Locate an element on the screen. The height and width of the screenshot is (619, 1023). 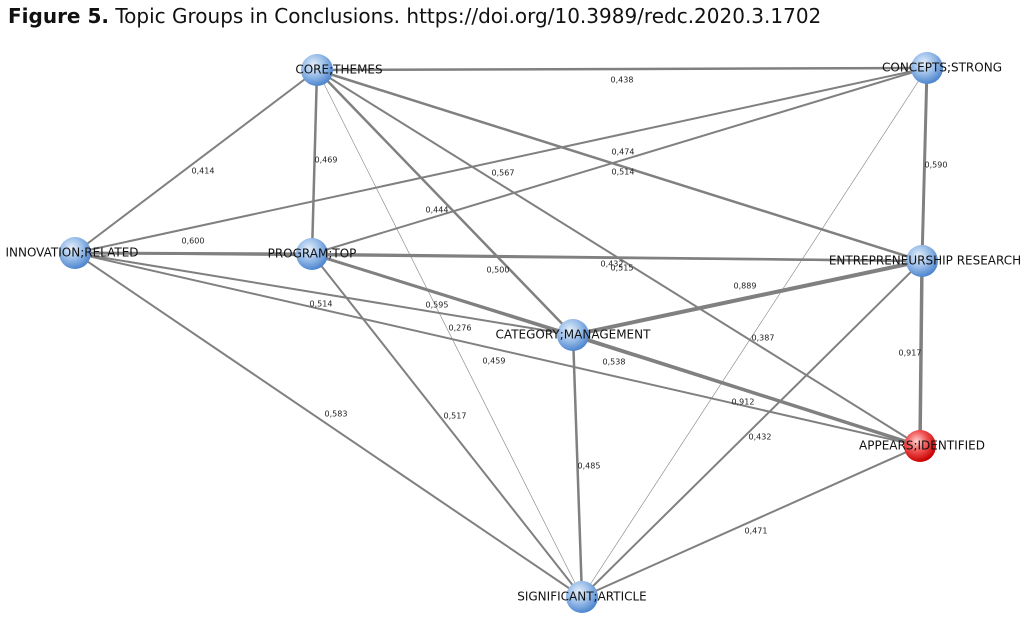
node-label: CATEGORY;MANAGEMENT is located at coordinates (574, 335).